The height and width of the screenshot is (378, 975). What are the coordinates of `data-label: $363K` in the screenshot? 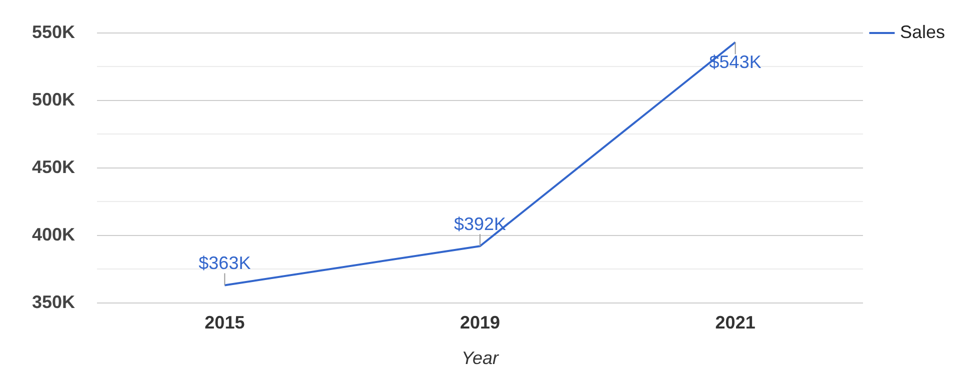 It's located at (224, 263).